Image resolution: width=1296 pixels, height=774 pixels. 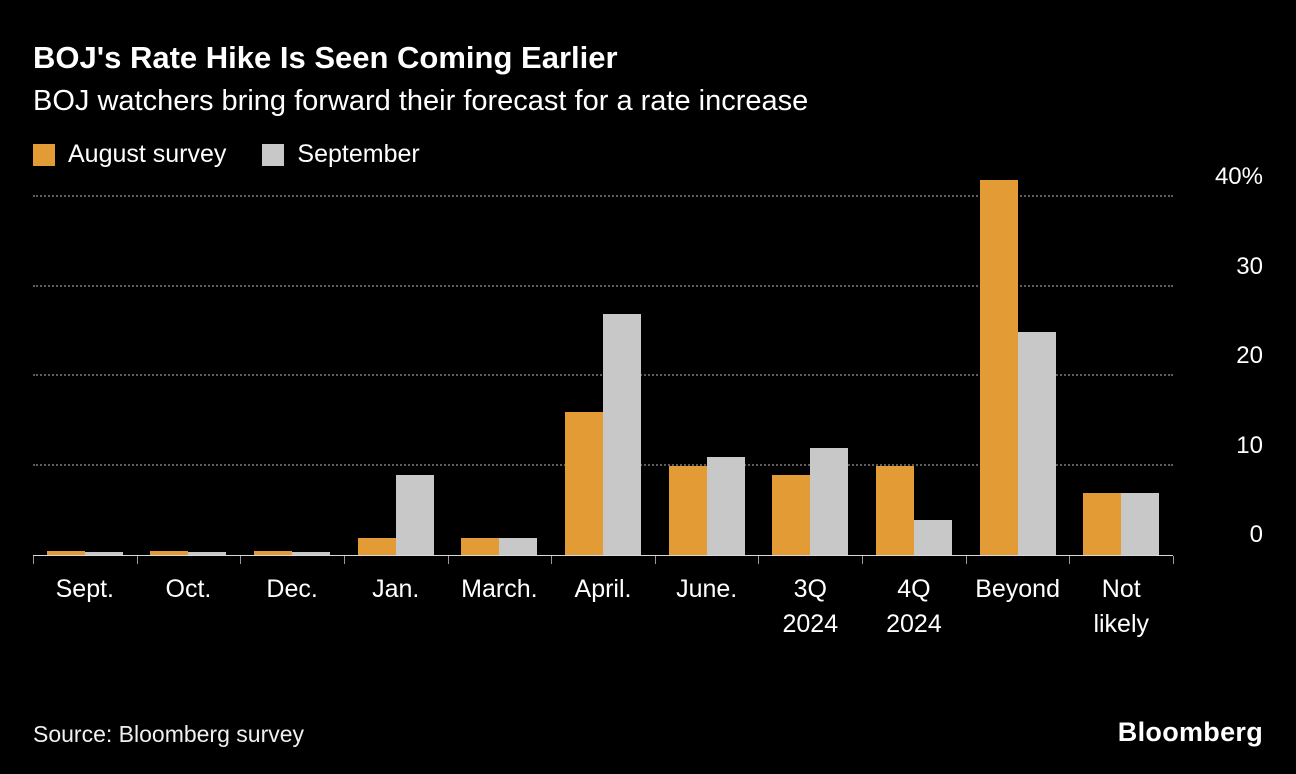 I want to click on x-axis-label: Oct., so click(x=188, y=589).